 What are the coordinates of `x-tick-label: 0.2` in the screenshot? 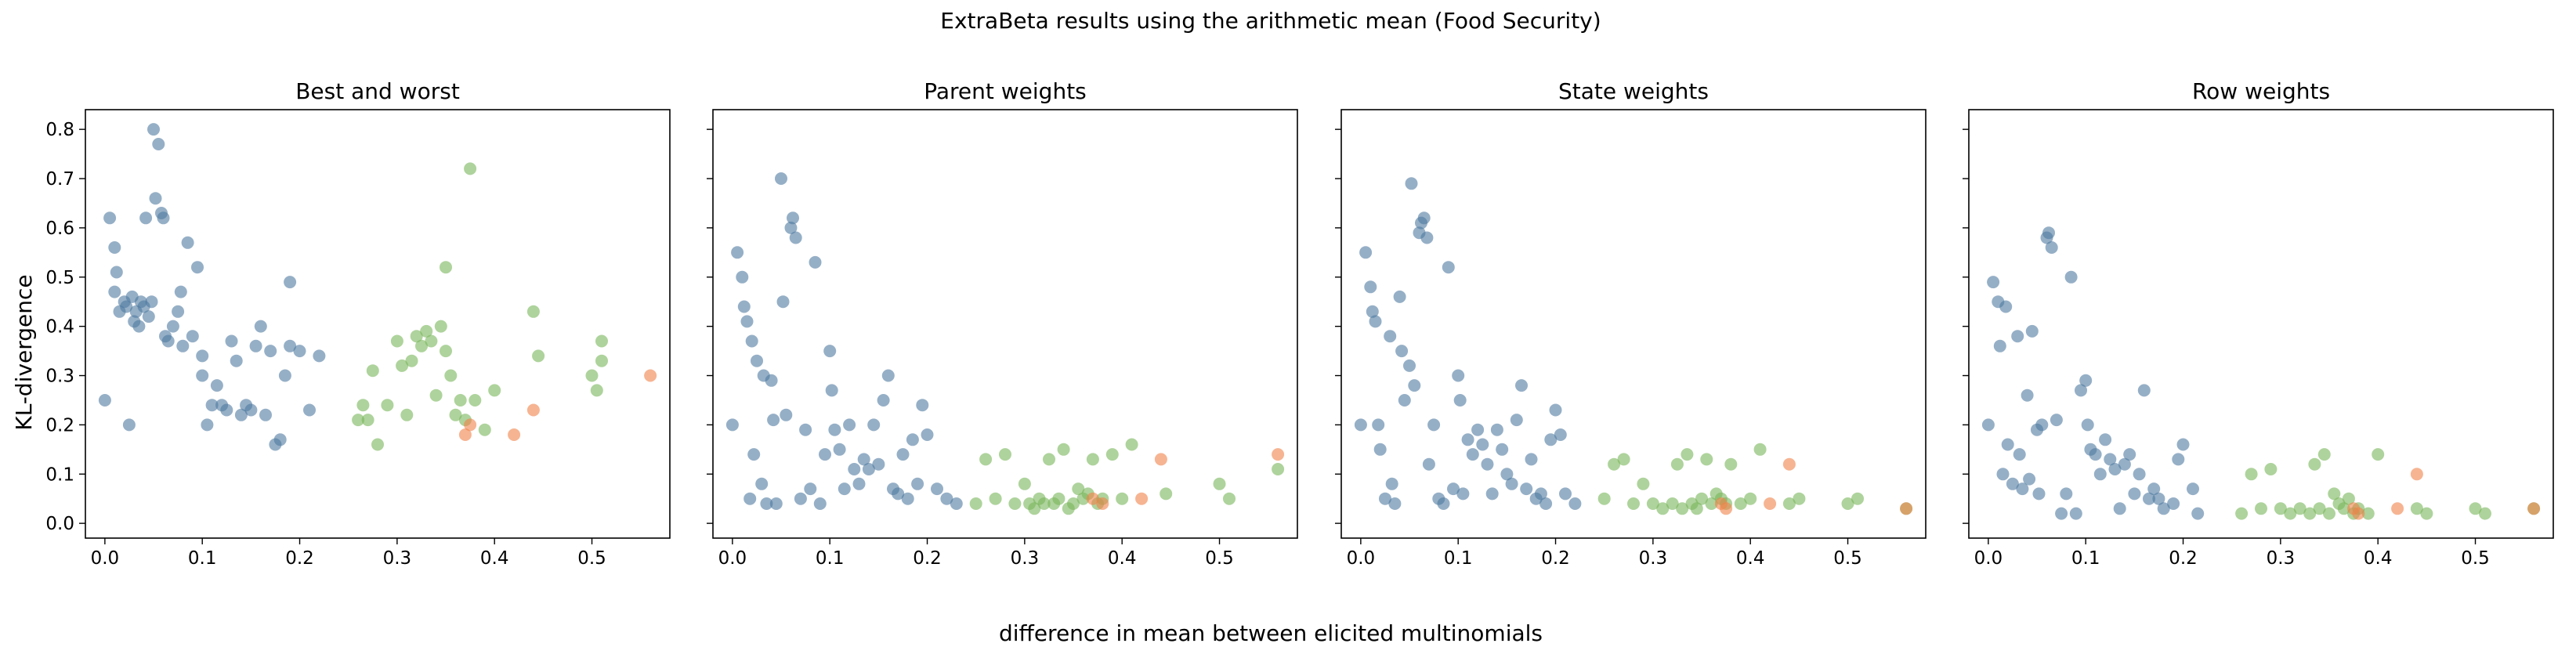 It's located at (300, 558).